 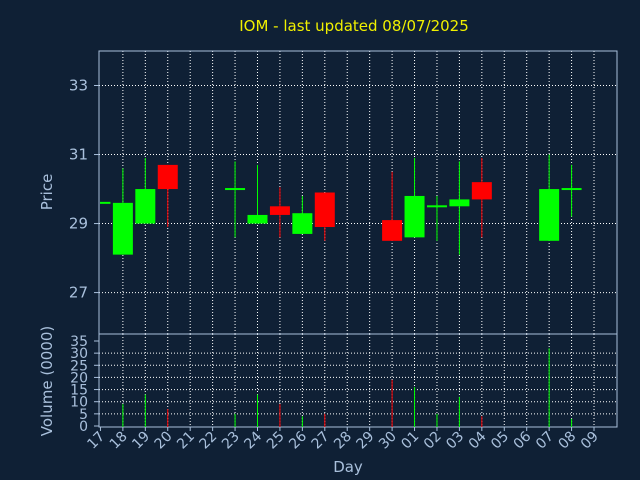 I want to click on price-axis-ticks: 27 29 31 33, so click(x=84, y=189).